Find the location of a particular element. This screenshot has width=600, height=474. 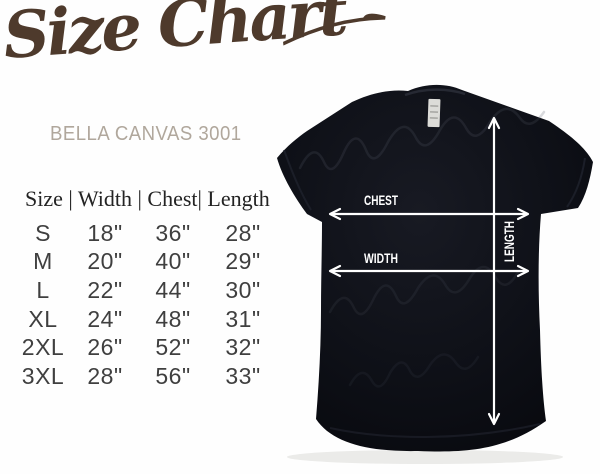

length-label: LENGTH is located at coordinates (509, 241).